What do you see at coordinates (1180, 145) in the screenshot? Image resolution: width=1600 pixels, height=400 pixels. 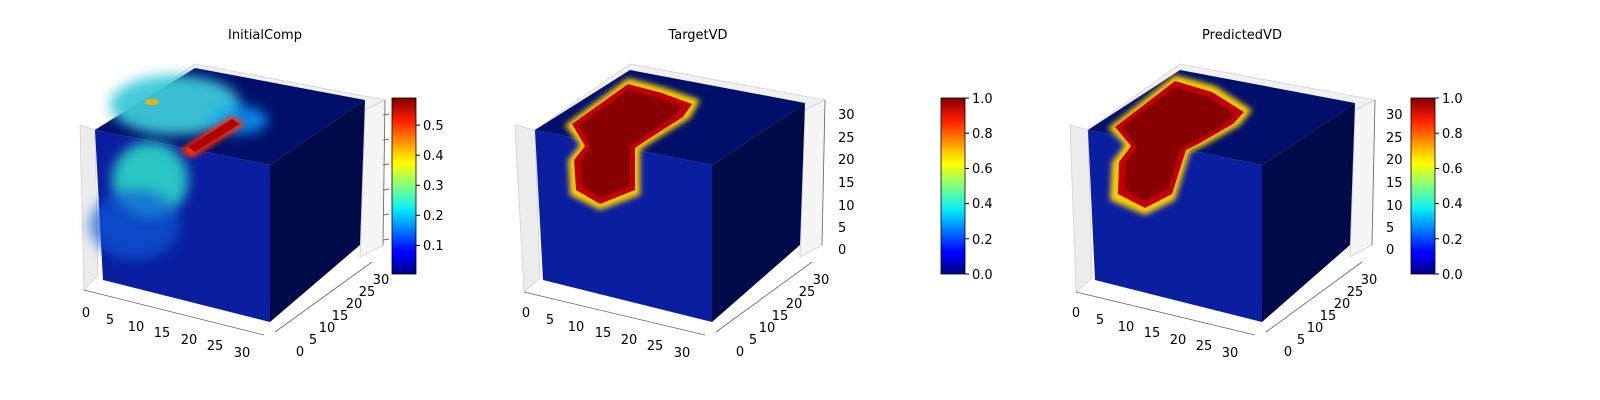 I see `predicted-region` at bounding box center [1180, 145].